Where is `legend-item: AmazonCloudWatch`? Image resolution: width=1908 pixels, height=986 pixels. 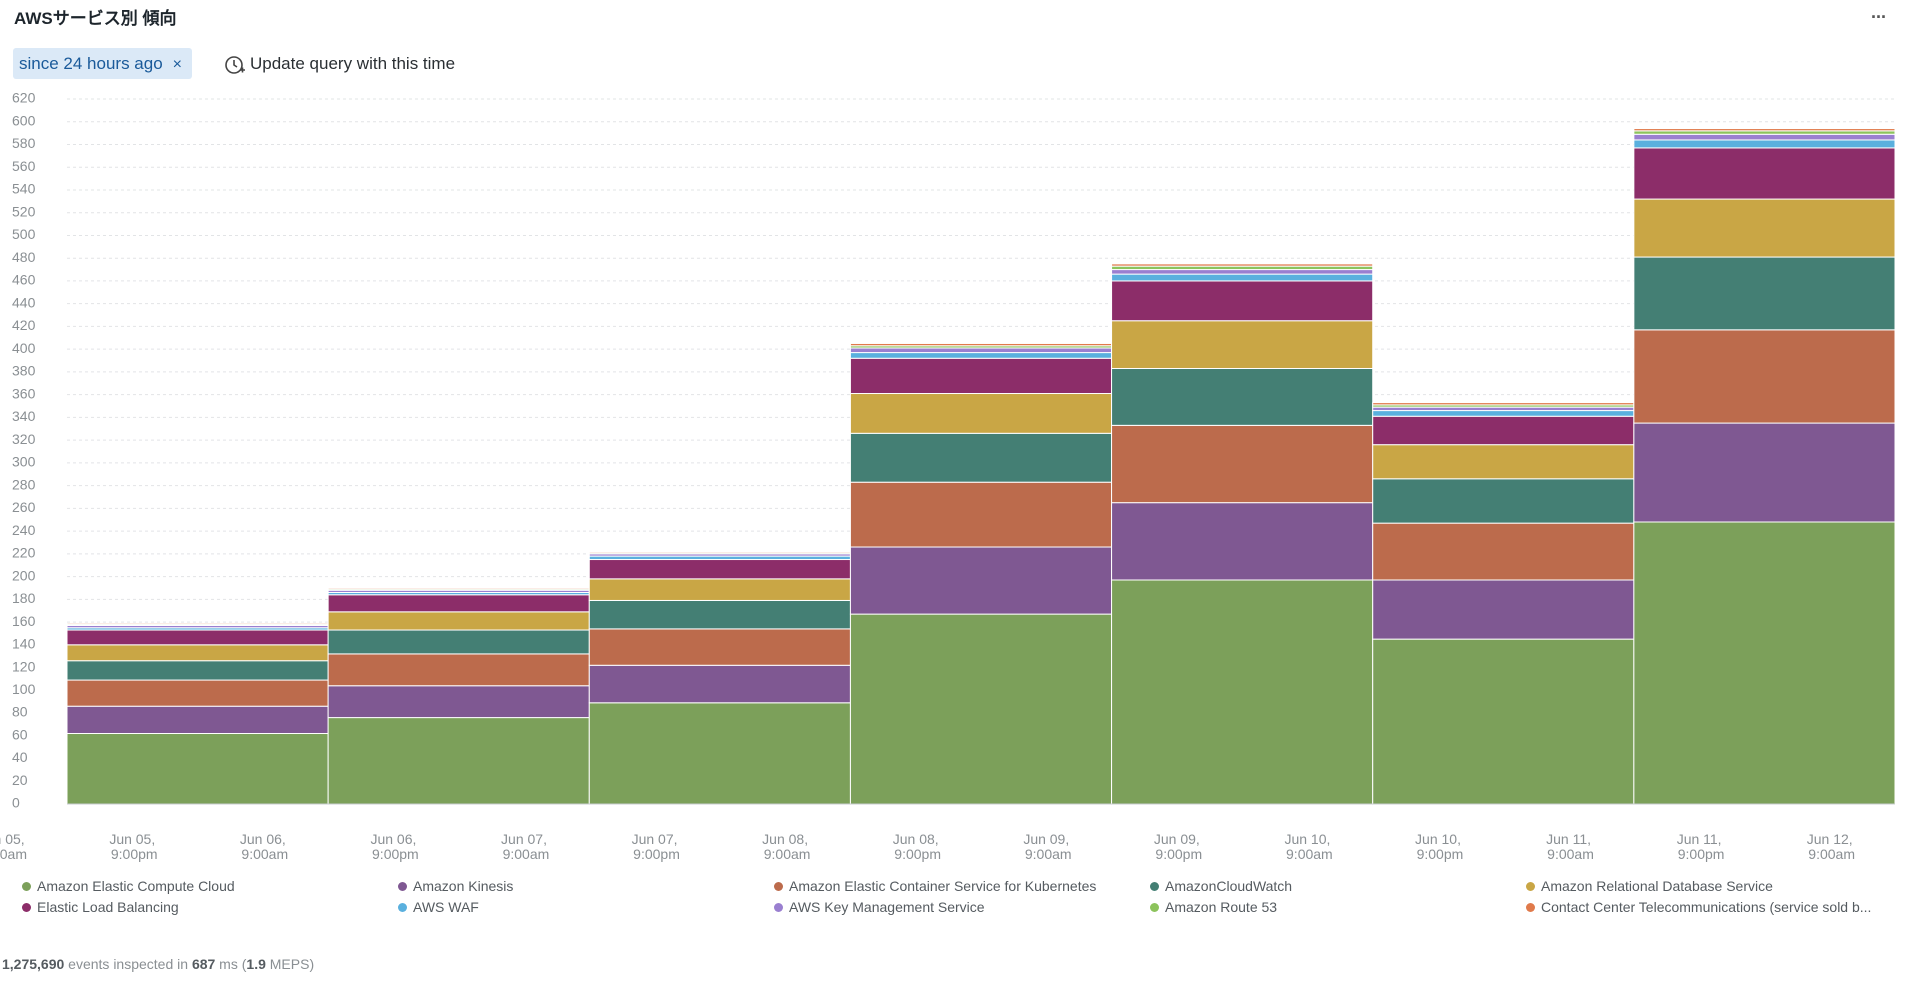 legend-item: AmazonCloudWatch is located at coordinates (1221, 886).